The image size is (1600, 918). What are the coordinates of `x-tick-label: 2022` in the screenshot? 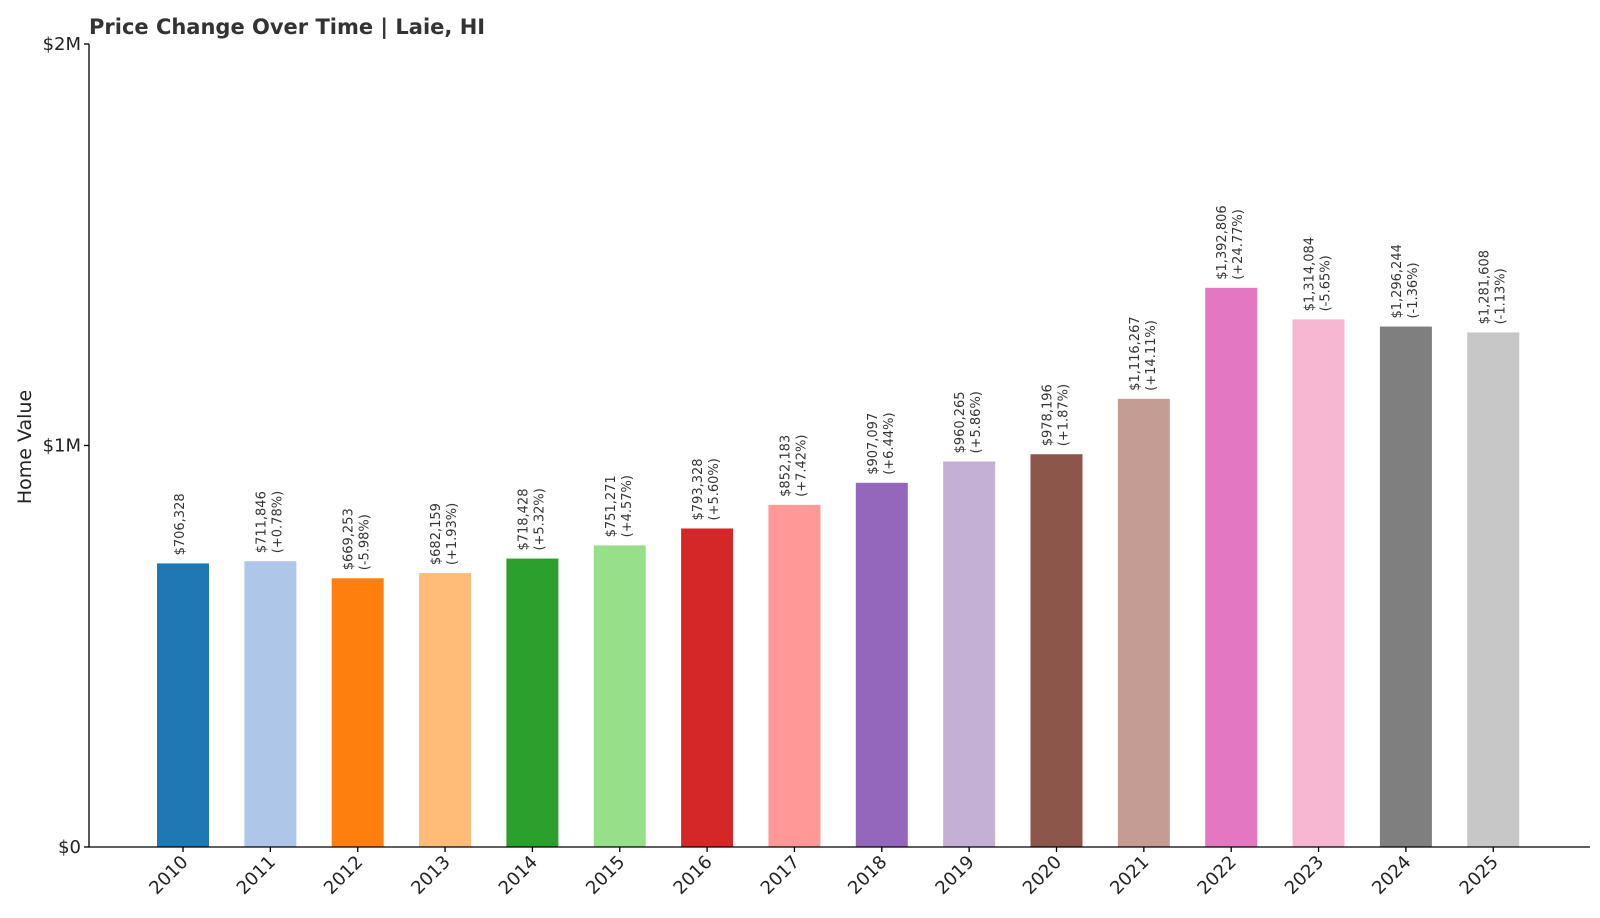 It's located at (1216, 875).